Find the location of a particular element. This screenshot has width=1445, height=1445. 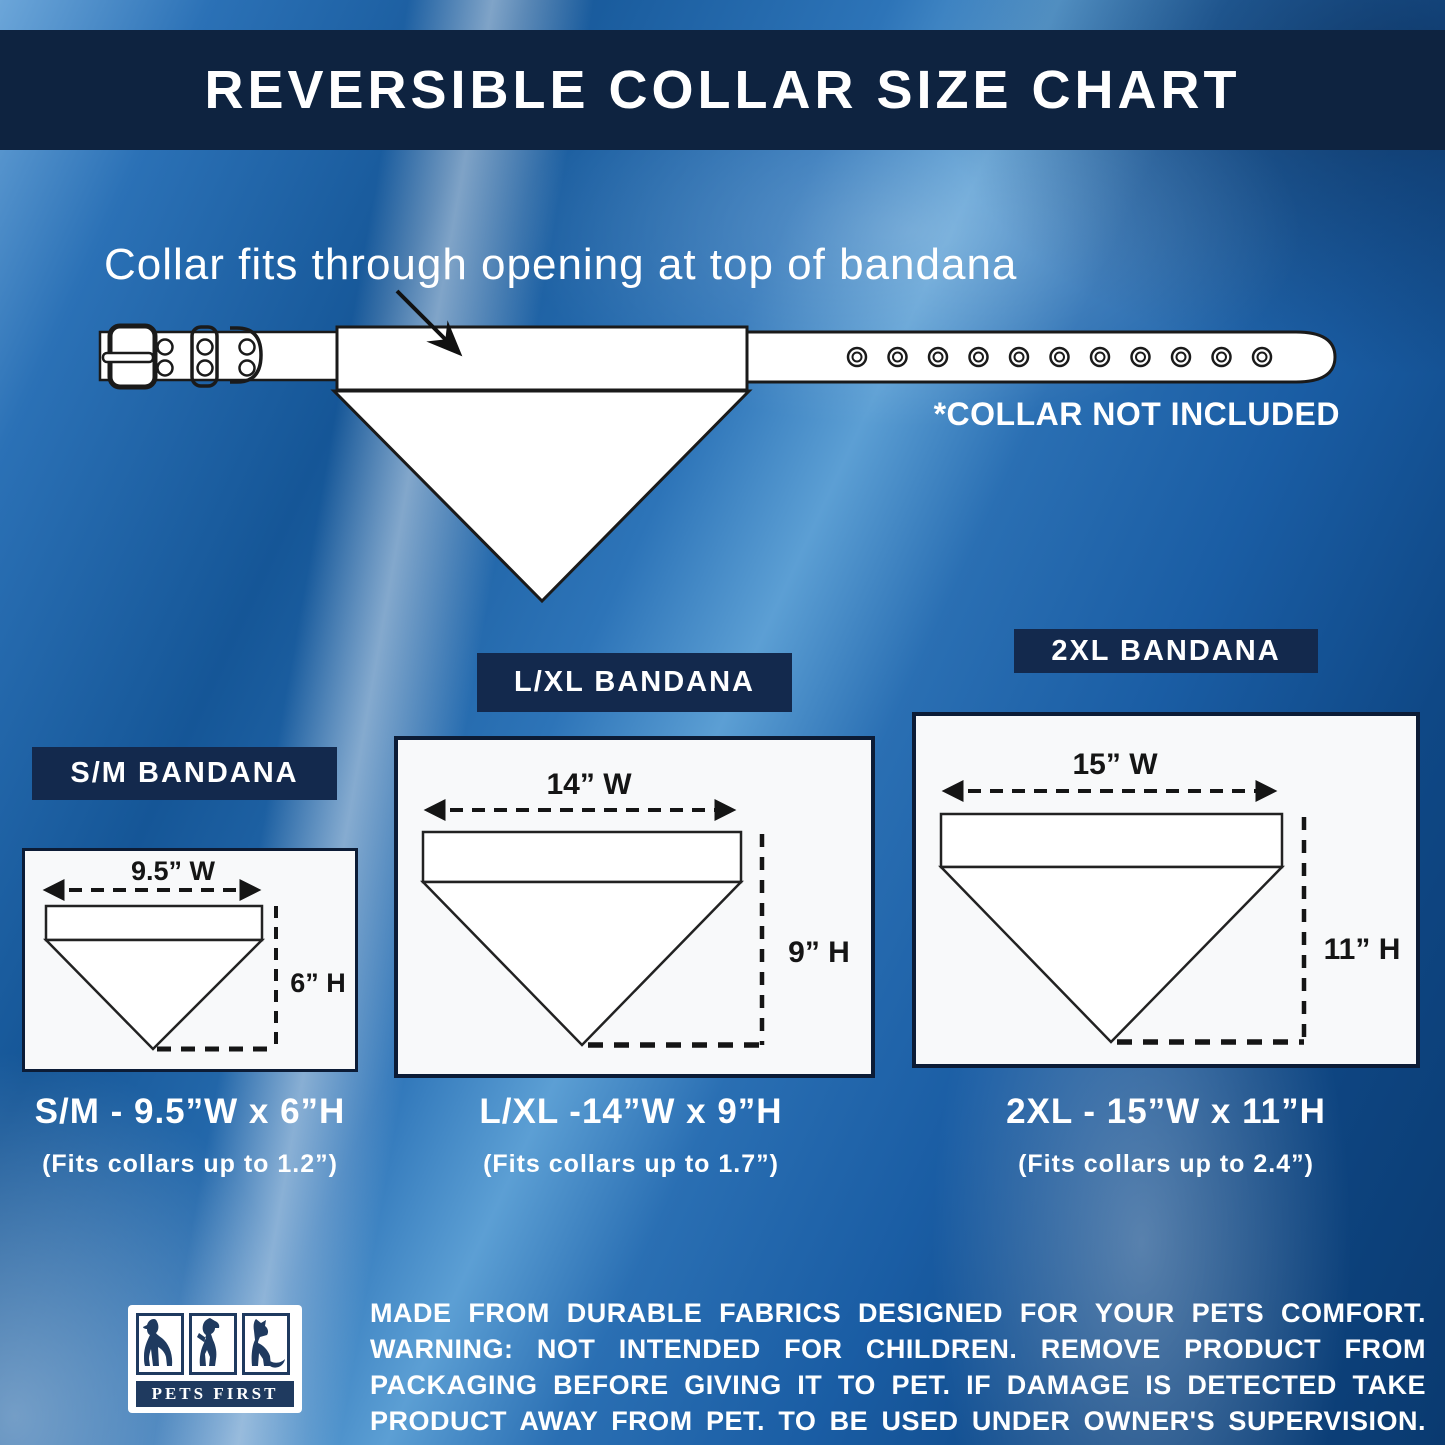

lxl-fits: (Fits collars up to 1.7”) is located at coordinates (631, 1164).